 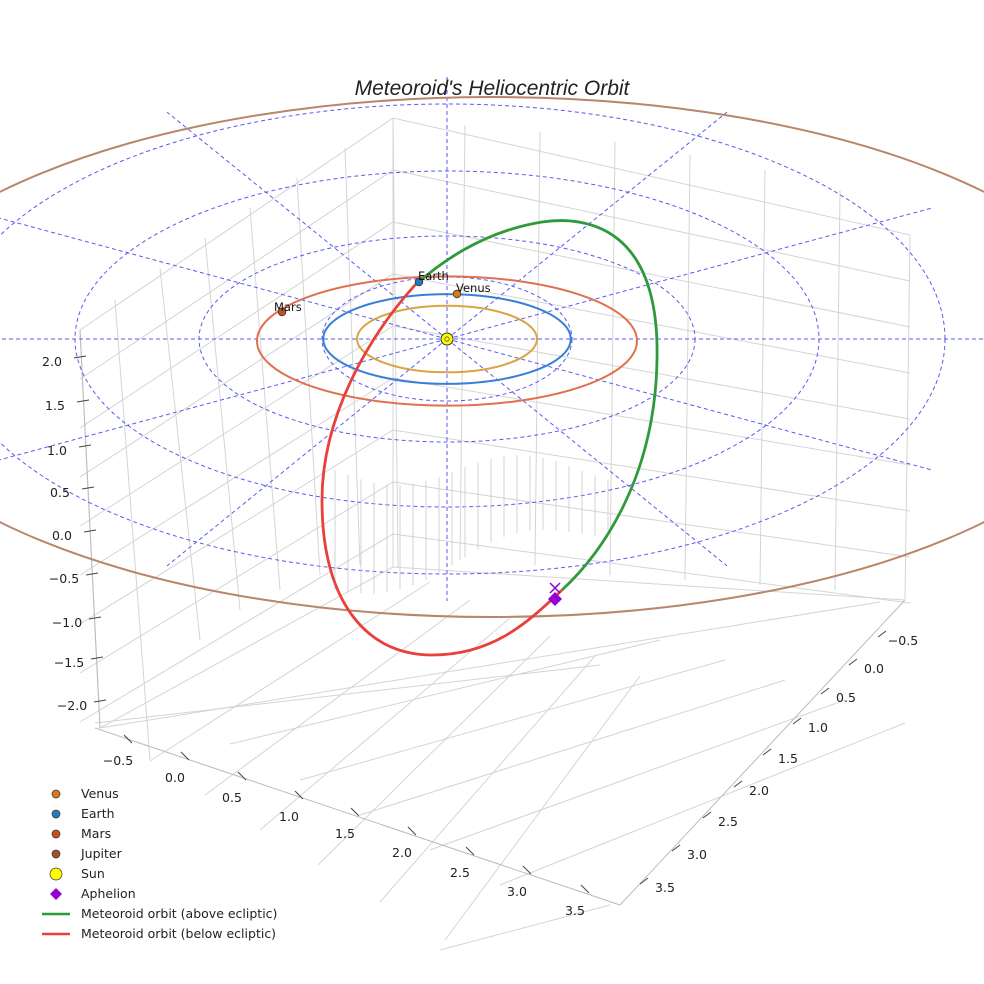 I want to click on y-axis-line, so click(x=762, y=752).